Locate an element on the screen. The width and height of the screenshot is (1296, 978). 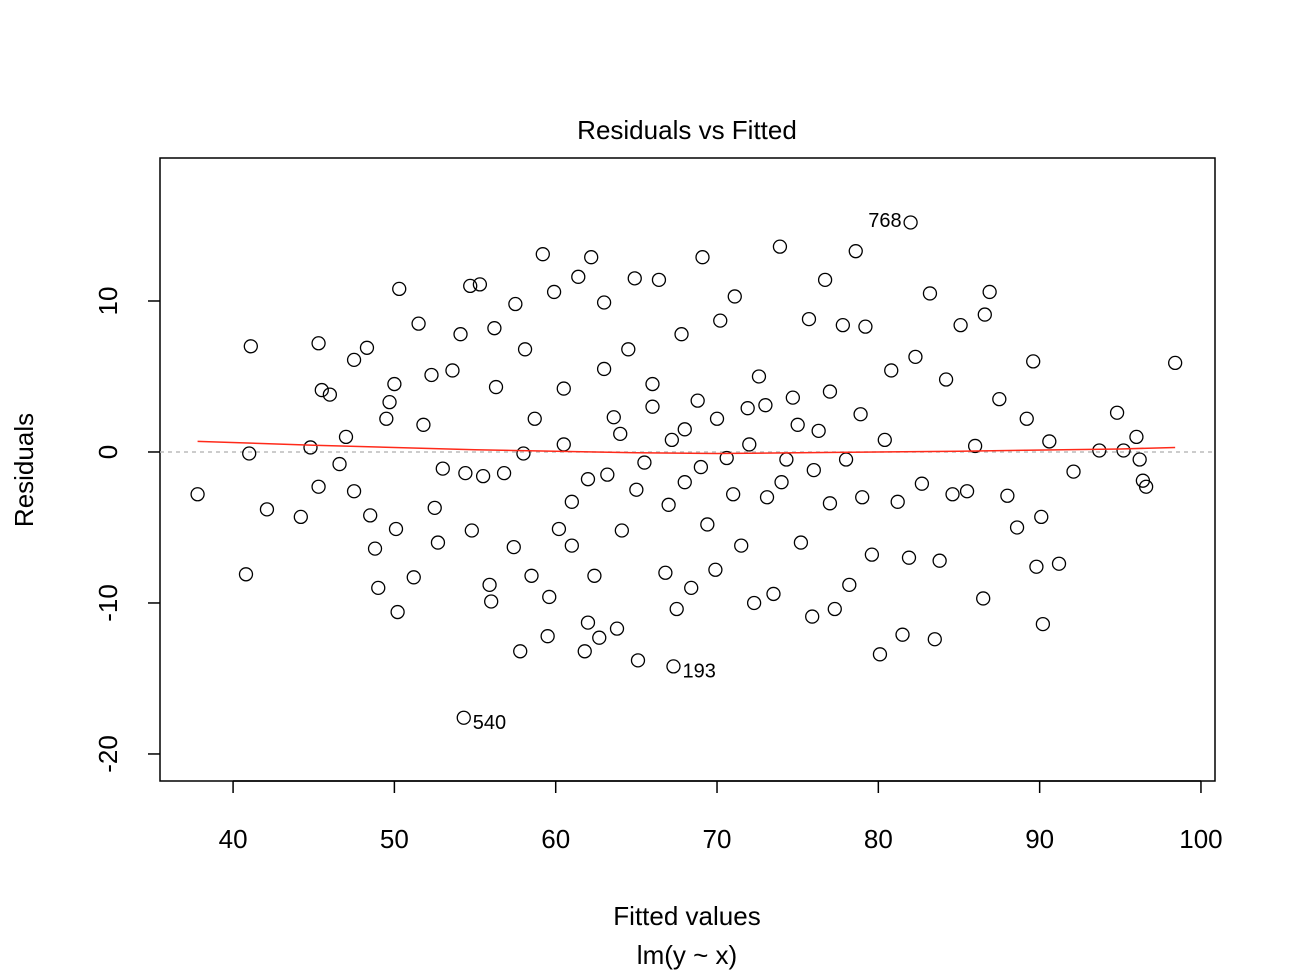
x-tick-label: 80 is located at coordinates (878, 839).